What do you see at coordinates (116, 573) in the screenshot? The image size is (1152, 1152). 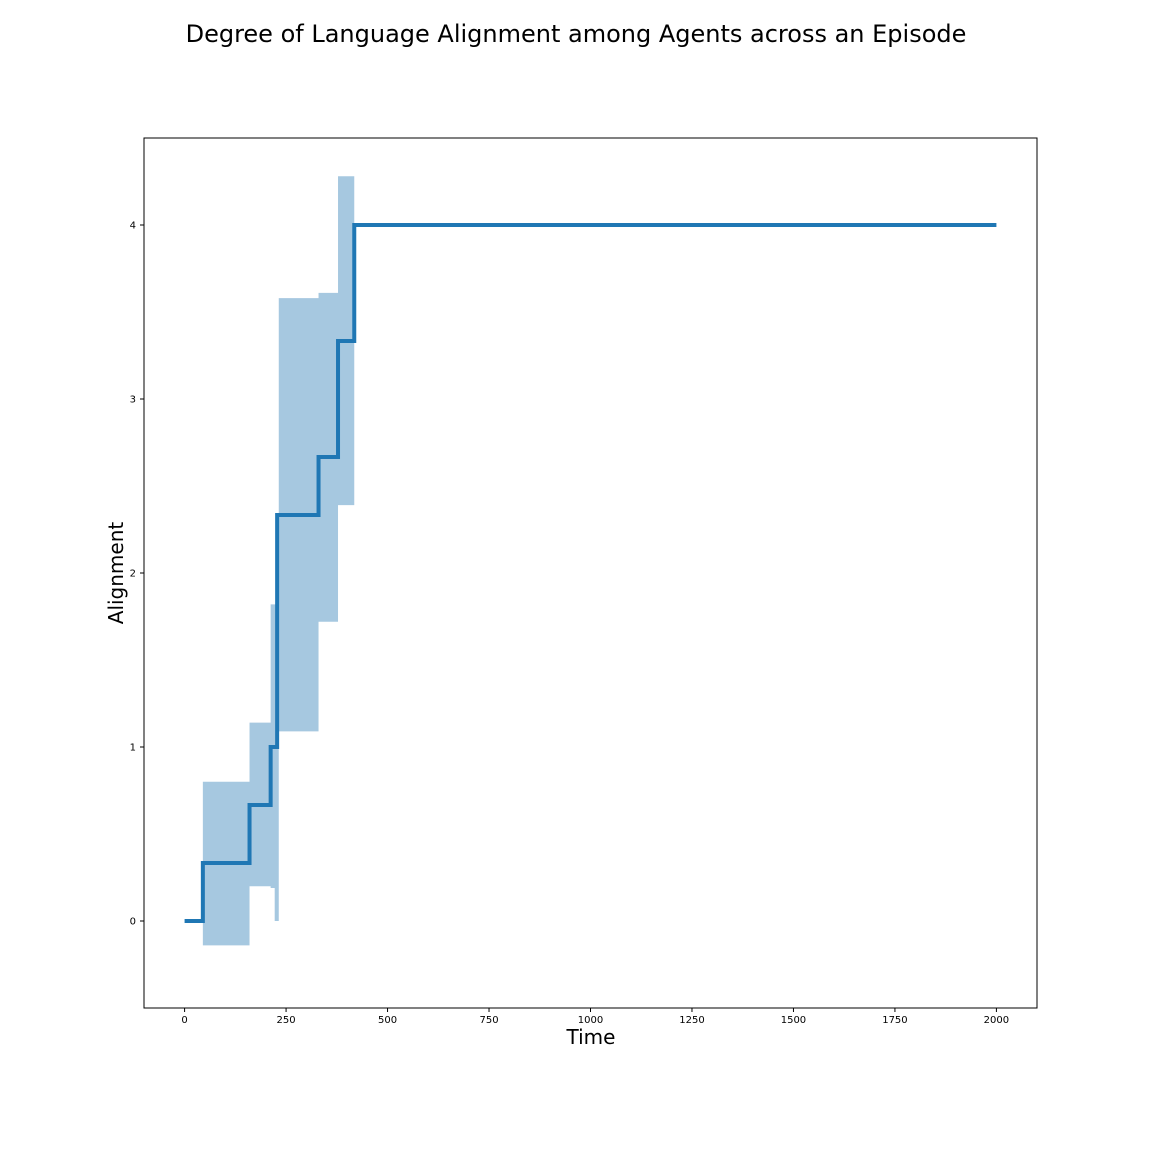 I see `y-axis-label: Alignment` at bounding box center [116, 573].